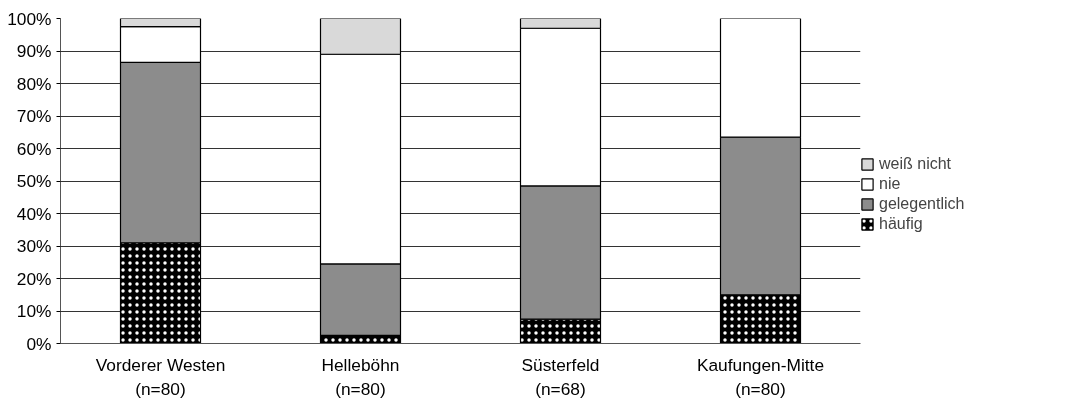 Image resolution: width=1065 pixels, height=411 pixels. What do you see at coordinates (34, 311) in the screenshot?
I see `y-tick-label: 10%` at bounding box center [34, 311].